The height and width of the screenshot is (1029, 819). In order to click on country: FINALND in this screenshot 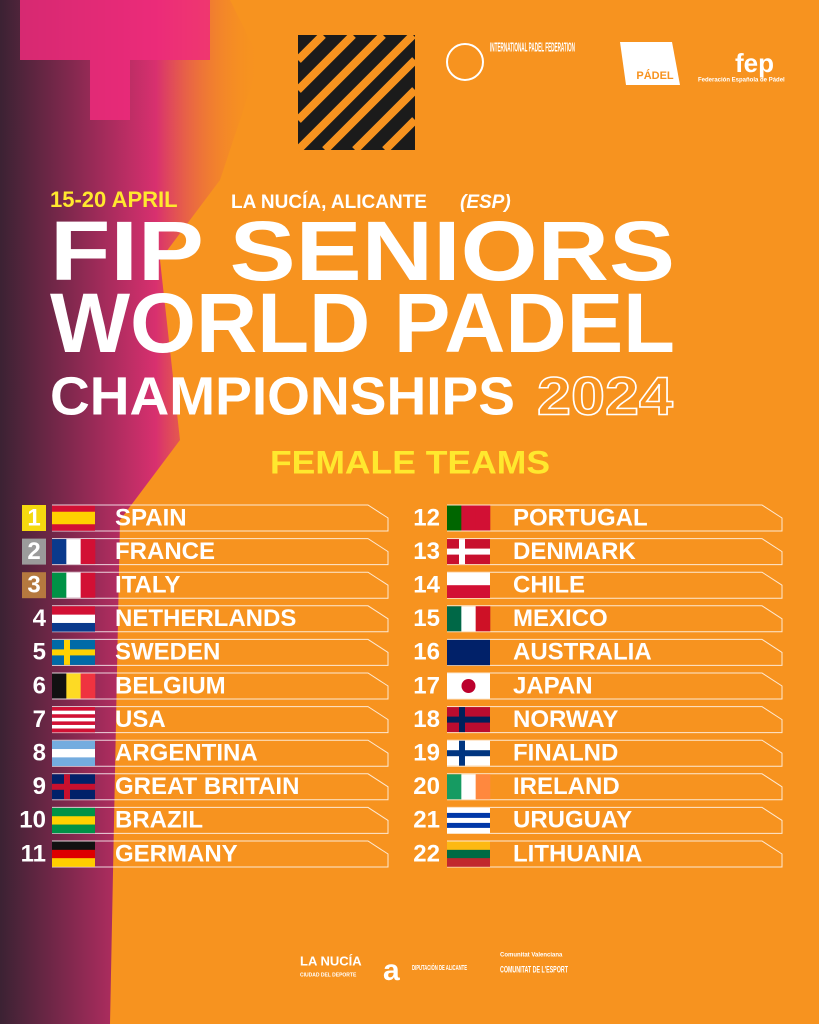, I will do `click(565, 753)`.